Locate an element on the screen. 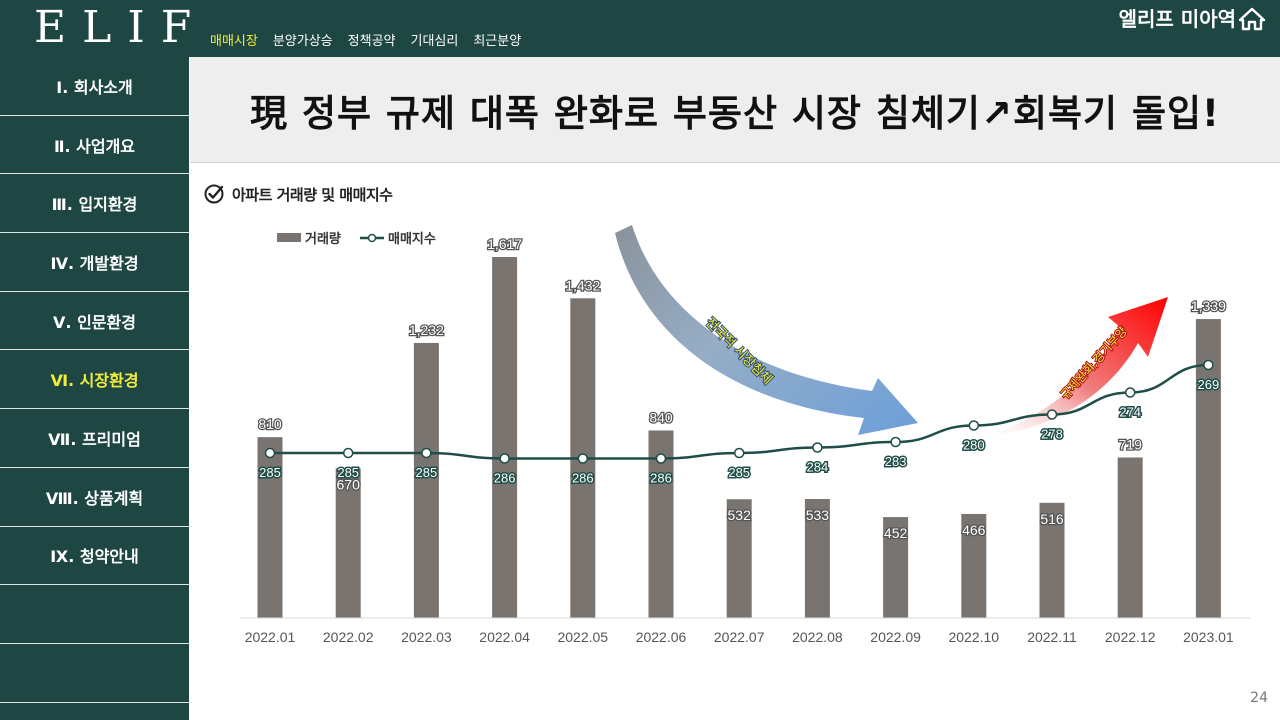  bar-value-label: 466 is located at coordinates (974, 530).